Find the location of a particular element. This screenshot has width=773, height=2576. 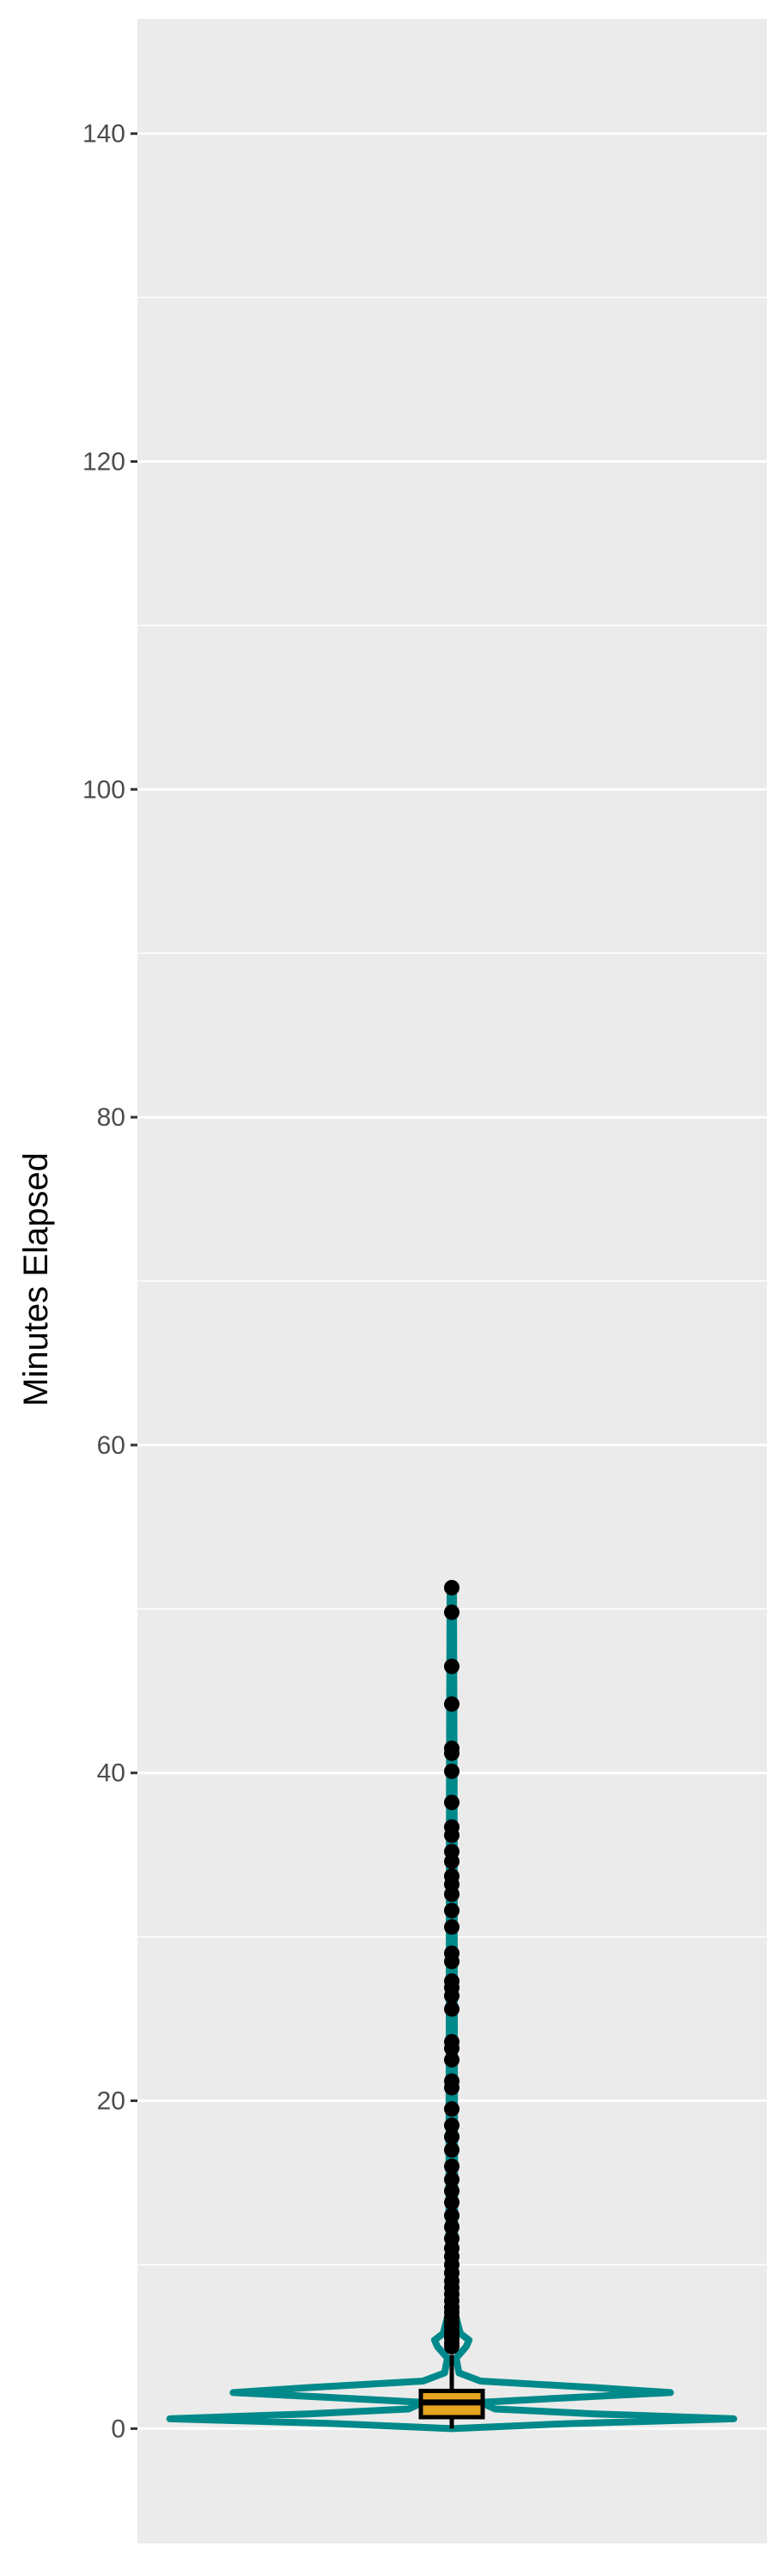

y-tick-label: 40 is located at coordinates (111, 1773).